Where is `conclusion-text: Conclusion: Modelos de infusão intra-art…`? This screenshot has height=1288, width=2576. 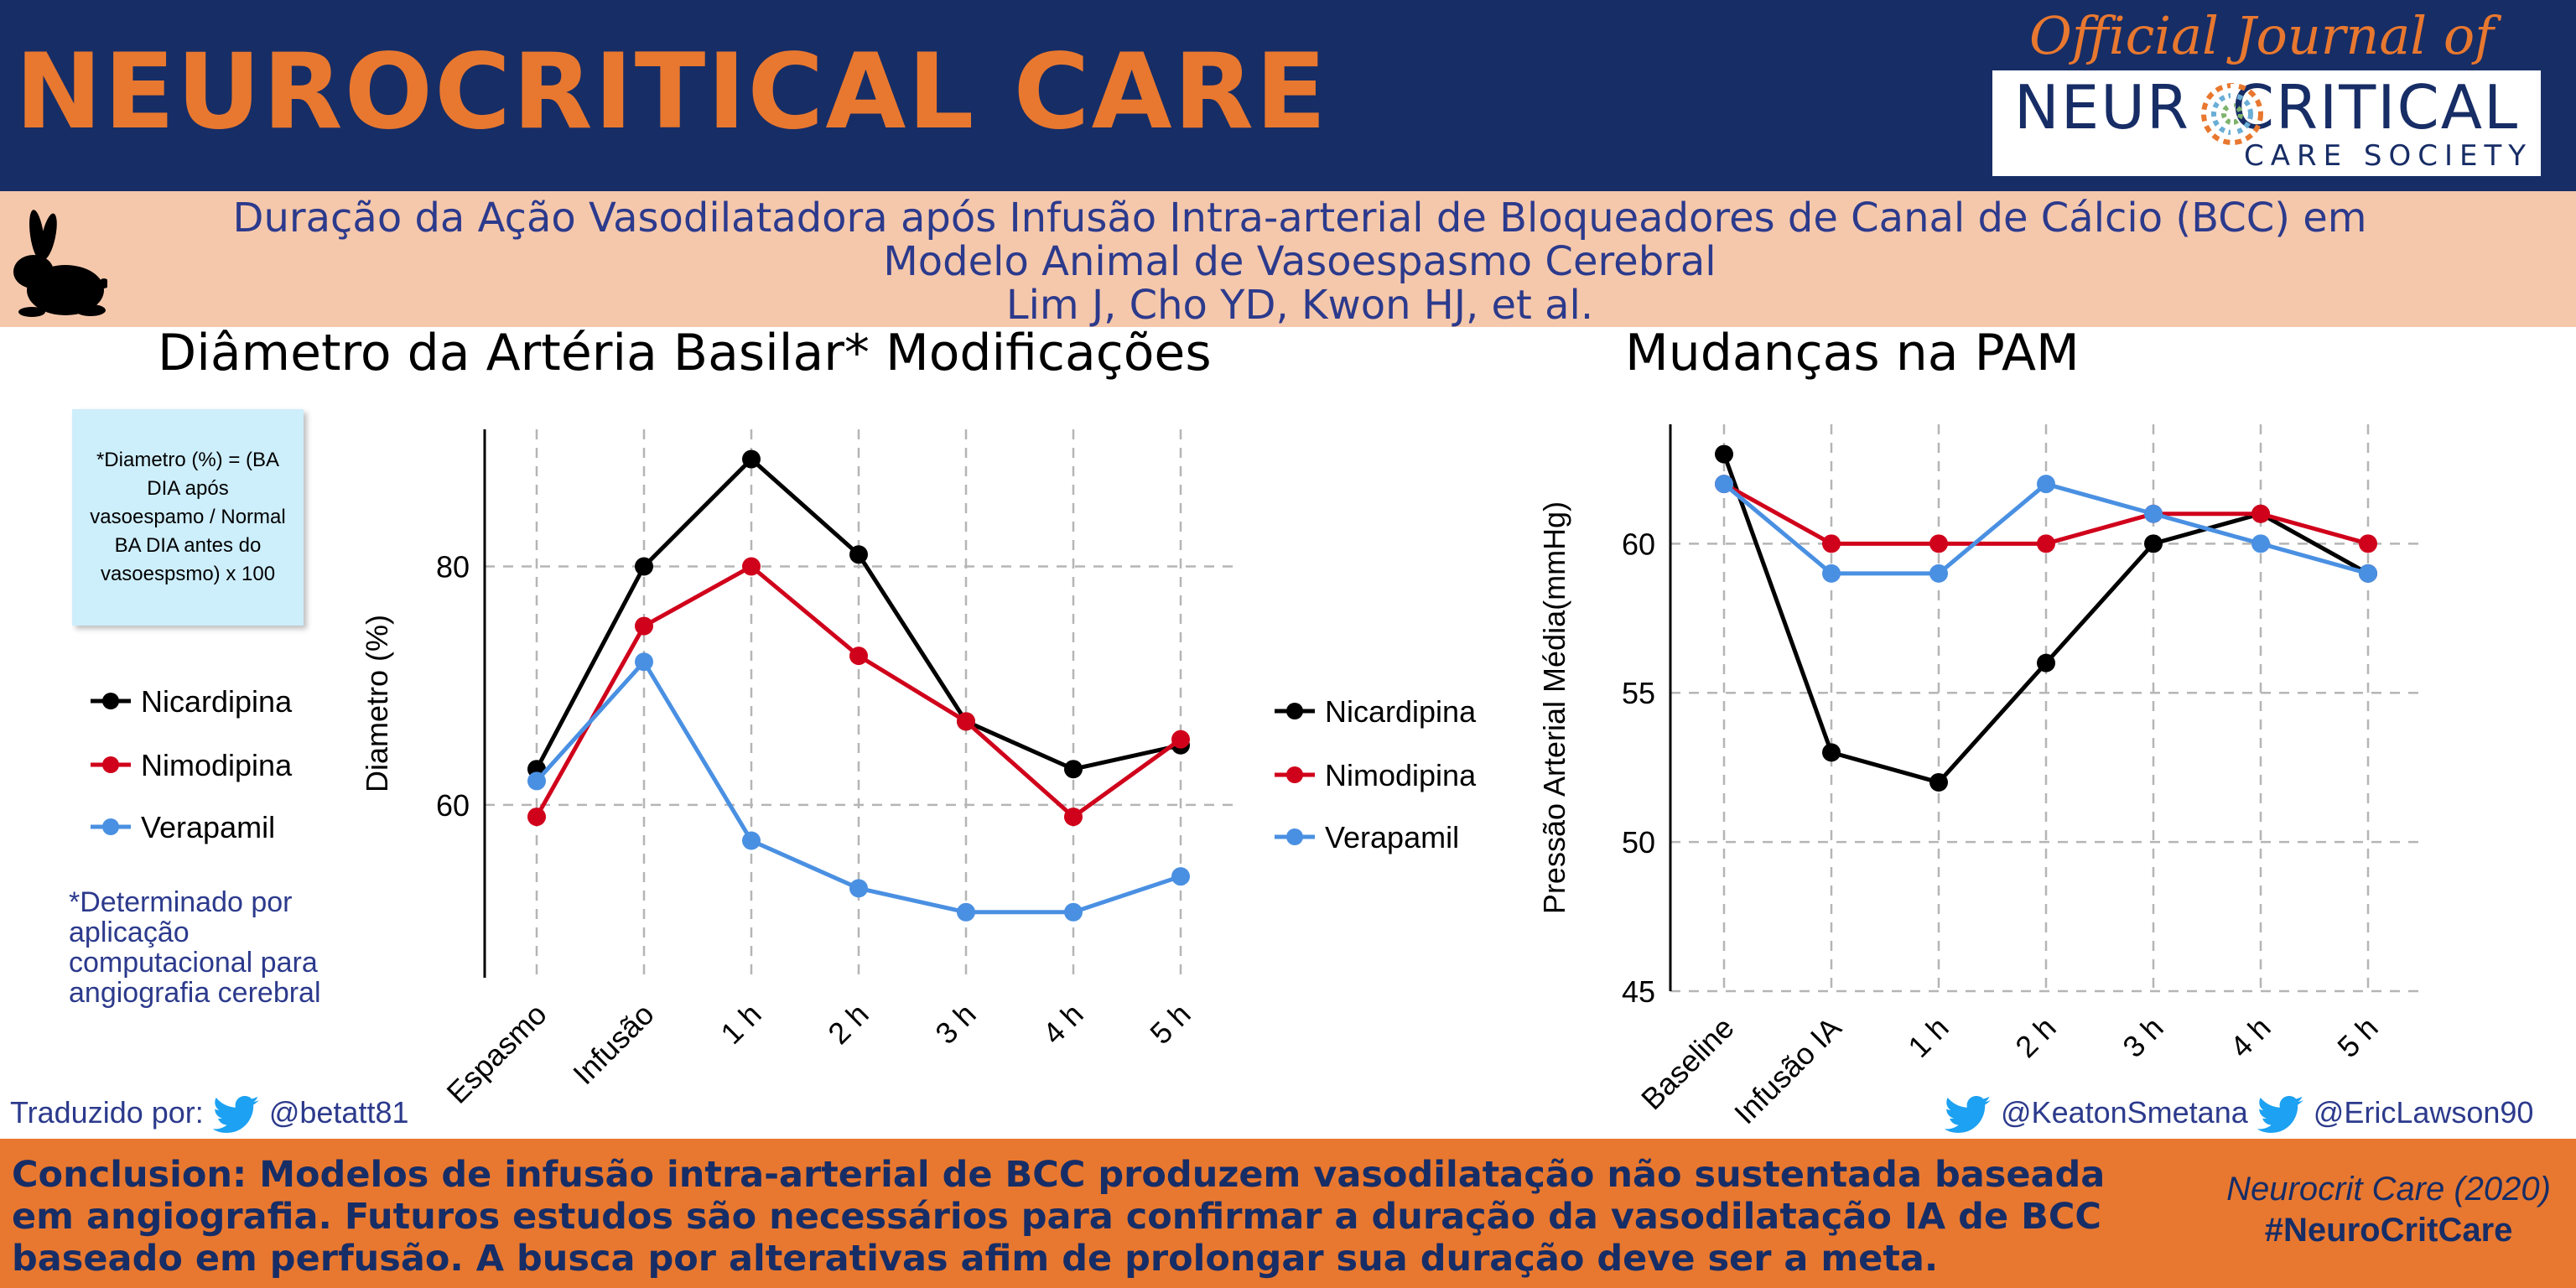 conclusion-text: Conclusion: Modelos de infusão intra-art… is located at coordinates (1059, 1217).